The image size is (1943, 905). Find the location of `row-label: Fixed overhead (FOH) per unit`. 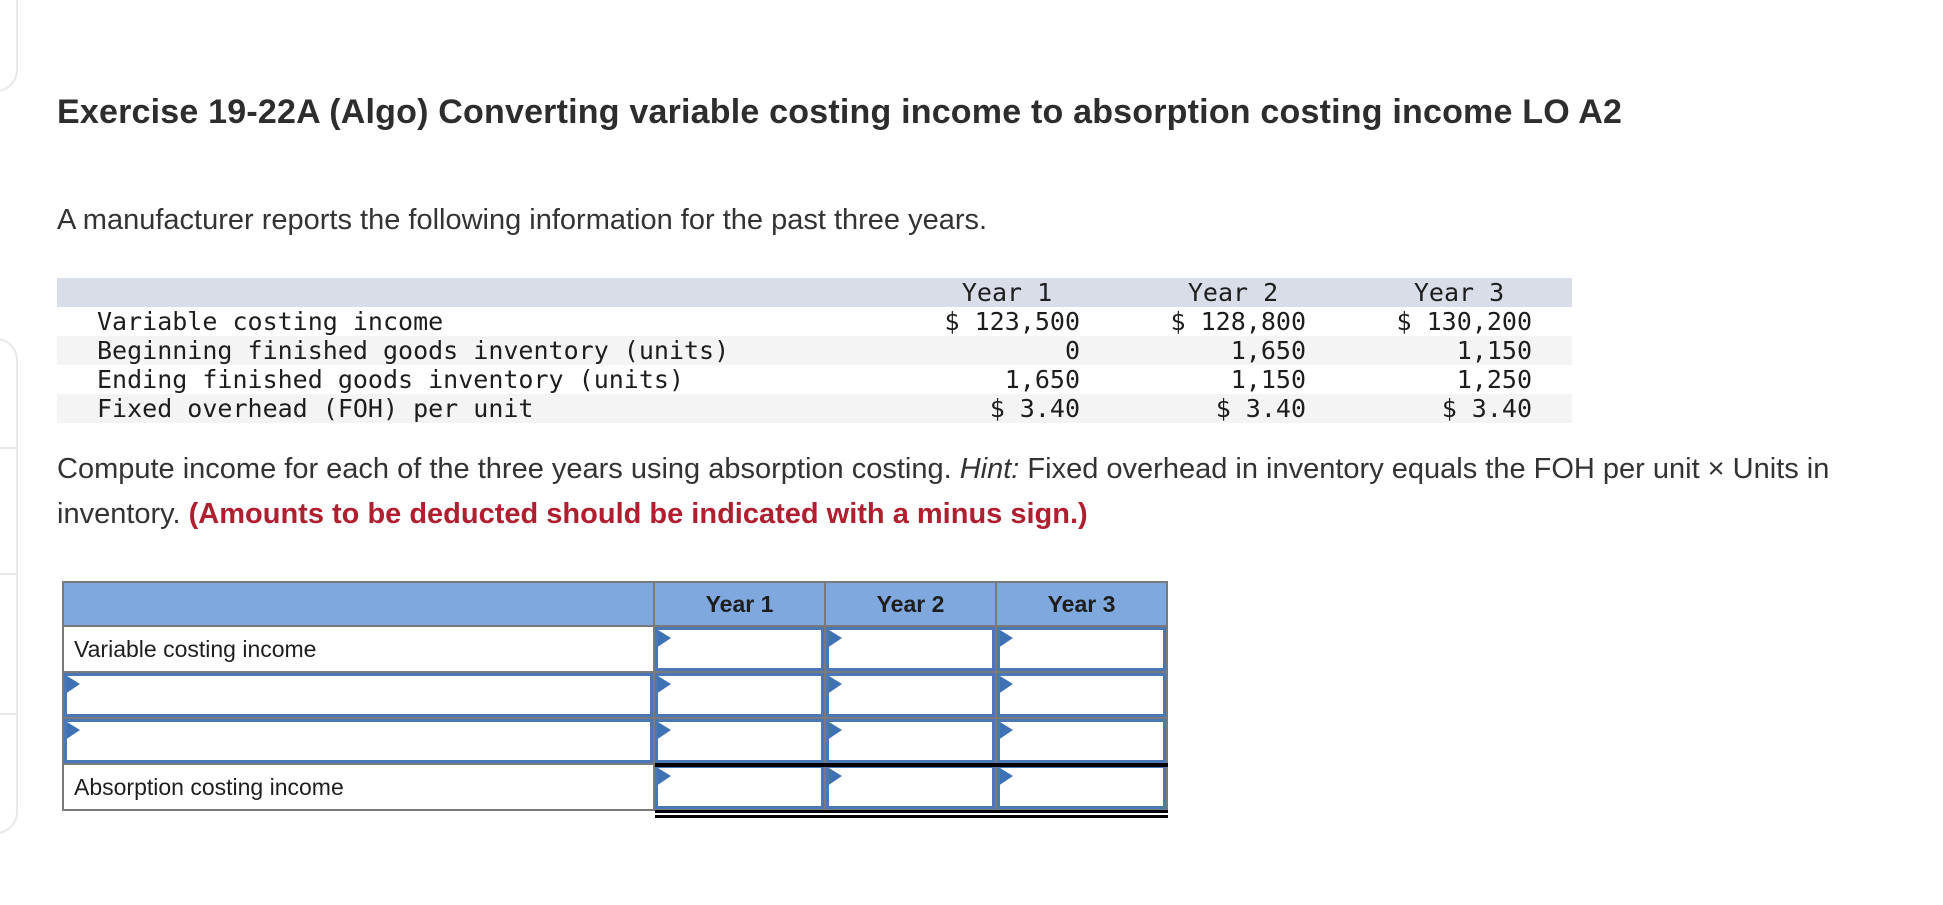

row-label: Fixed overhead (FOH) per unit is located at coordinates (315, 408).